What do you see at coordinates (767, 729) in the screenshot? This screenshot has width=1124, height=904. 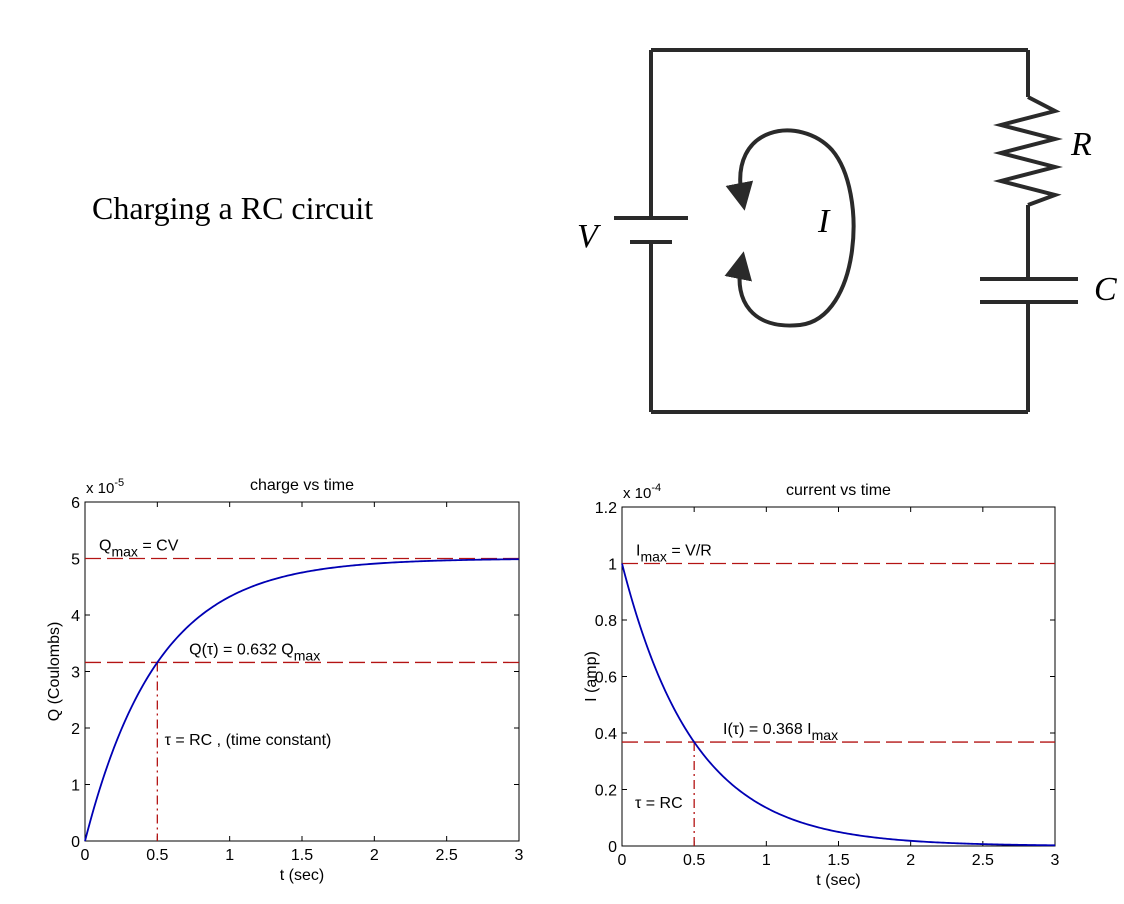 I see `tau-value-annotation-main: I(τ) = 0.368 I` at bounding box center [767, 729].